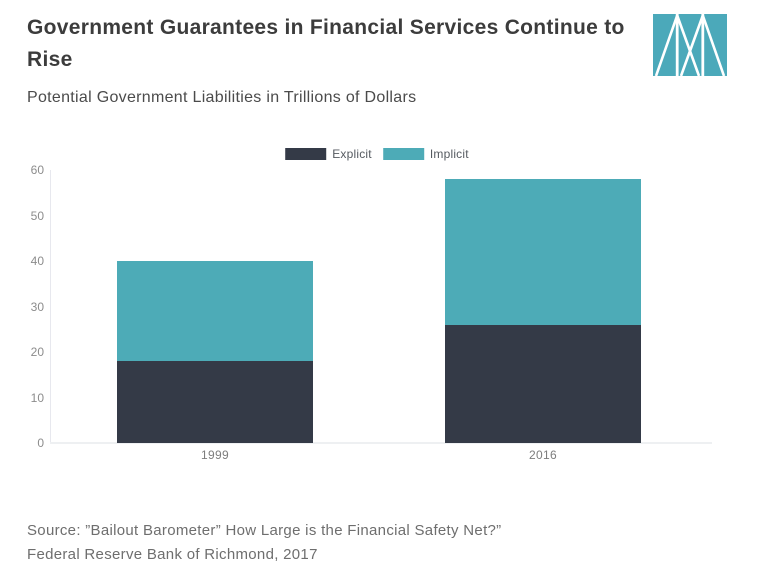  I want to click on bar-2016-explicit, so click(543, 383).